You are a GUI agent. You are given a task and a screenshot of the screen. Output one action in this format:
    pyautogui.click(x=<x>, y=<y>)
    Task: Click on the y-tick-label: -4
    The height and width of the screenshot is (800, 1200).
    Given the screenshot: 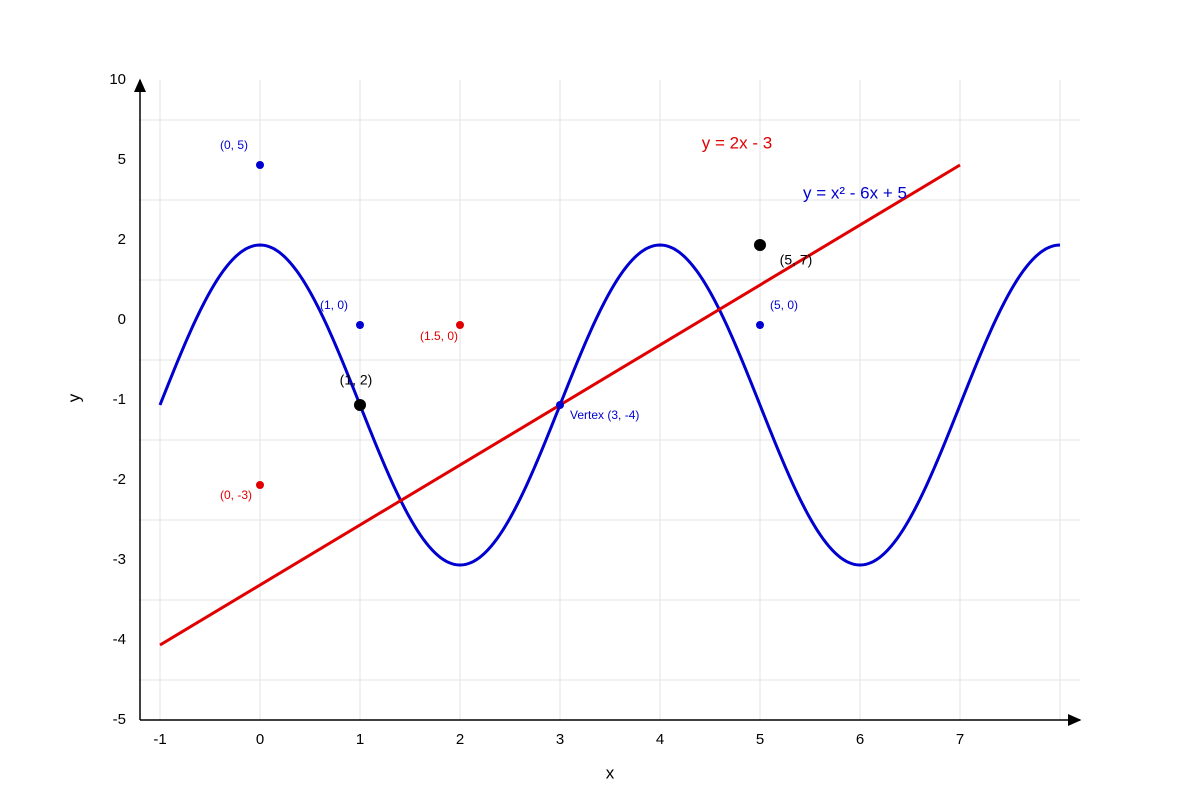 What is the action you would take?
    pyautogui.click(x=119, y=639)
    